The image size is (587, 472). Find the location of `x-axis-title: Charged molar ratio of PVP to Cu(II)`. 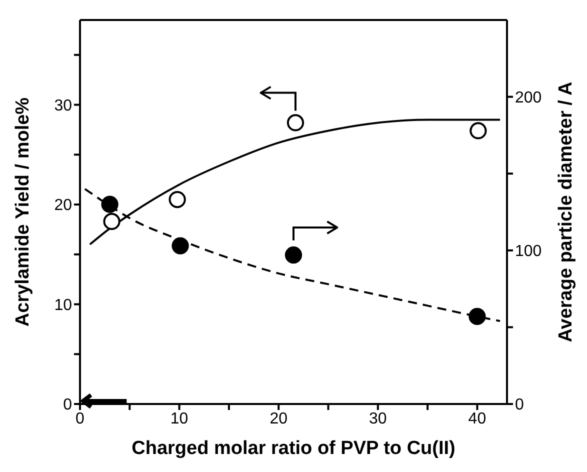

x-axis-title: Charged molar ratio of PVP to Cu(II) is located at coordinates (294, 448).